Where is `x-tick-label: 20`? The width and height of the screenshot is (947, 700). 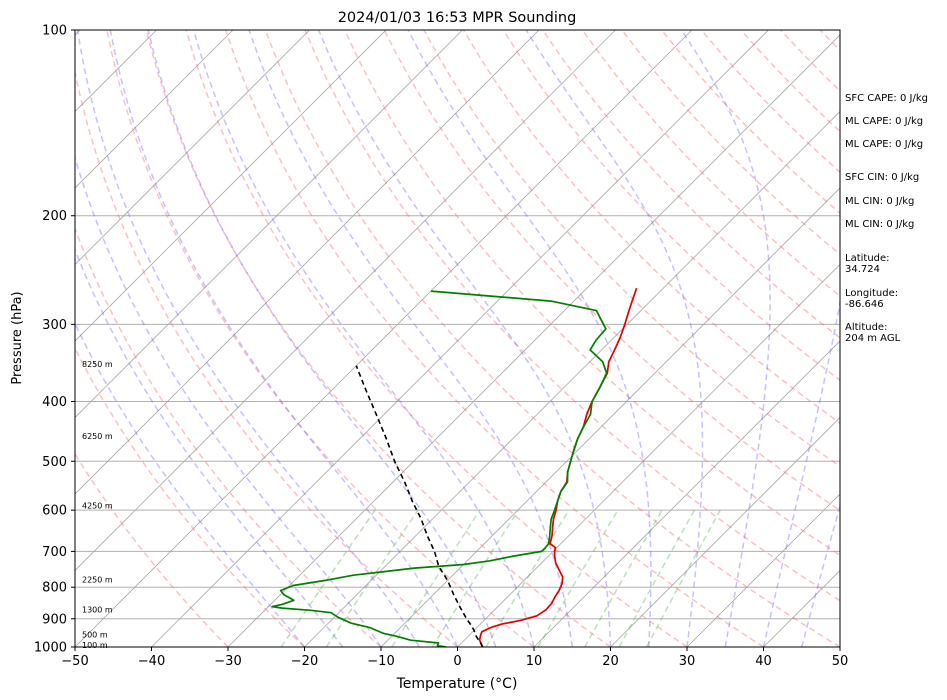 x-tick-label: 20 is located at coordinates (610, 661).